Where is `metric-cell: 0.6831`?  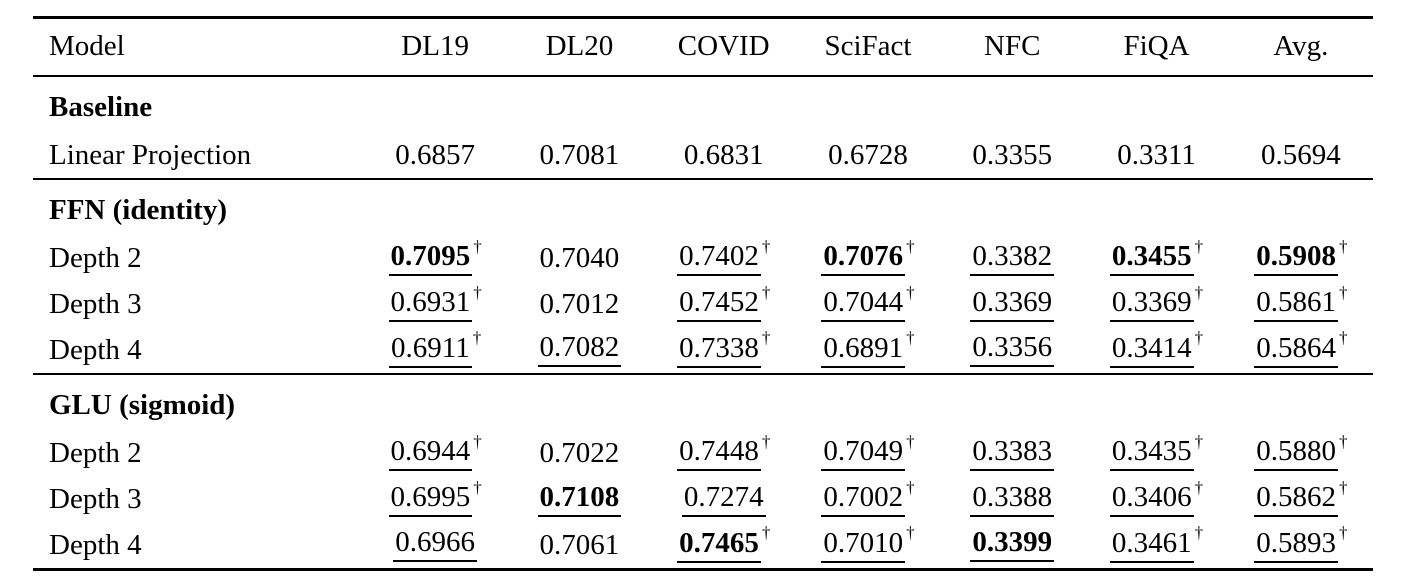
metric-cell: 0.6831 is located at coordinates (724, 156).